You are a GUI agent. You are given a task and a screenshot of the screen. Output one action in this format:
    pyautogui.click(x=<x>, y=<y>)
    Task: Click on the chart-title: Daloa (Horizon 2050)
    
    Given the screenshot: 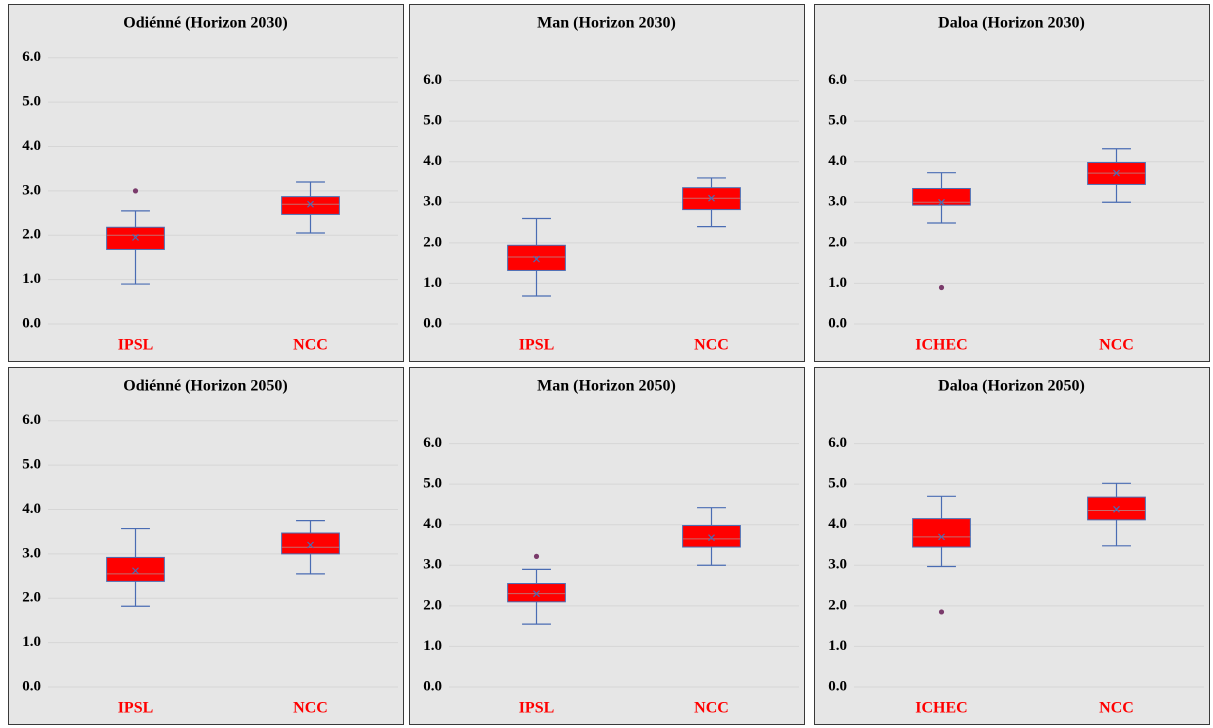 What is the action you would take?
    pyautogui.click(x=1011, y=386)
    